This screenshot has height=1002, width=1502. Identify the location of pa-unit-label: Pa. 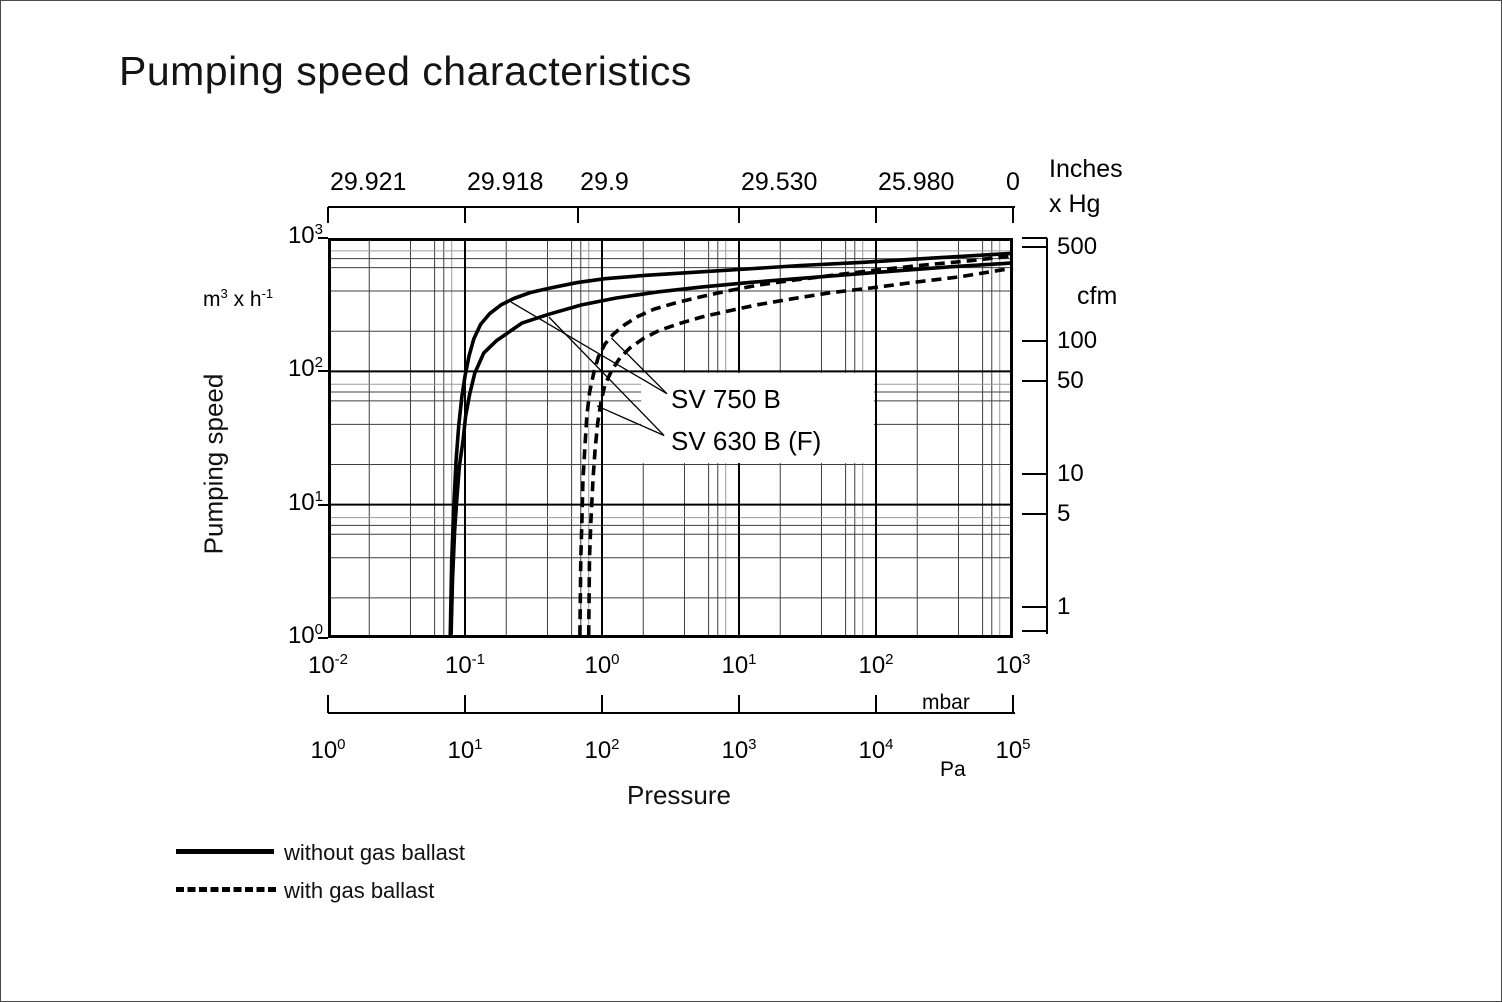
(953, 769).